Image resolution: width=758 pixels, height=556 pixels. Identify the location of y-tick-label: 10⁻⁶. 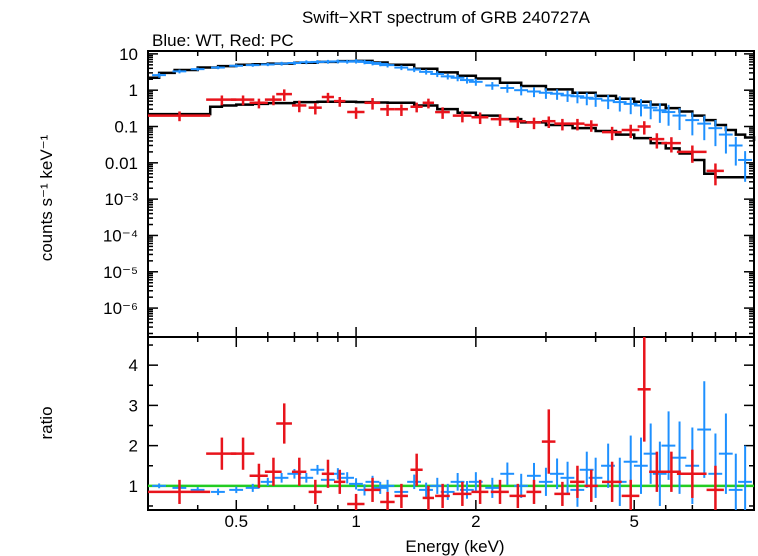
(120, 308).